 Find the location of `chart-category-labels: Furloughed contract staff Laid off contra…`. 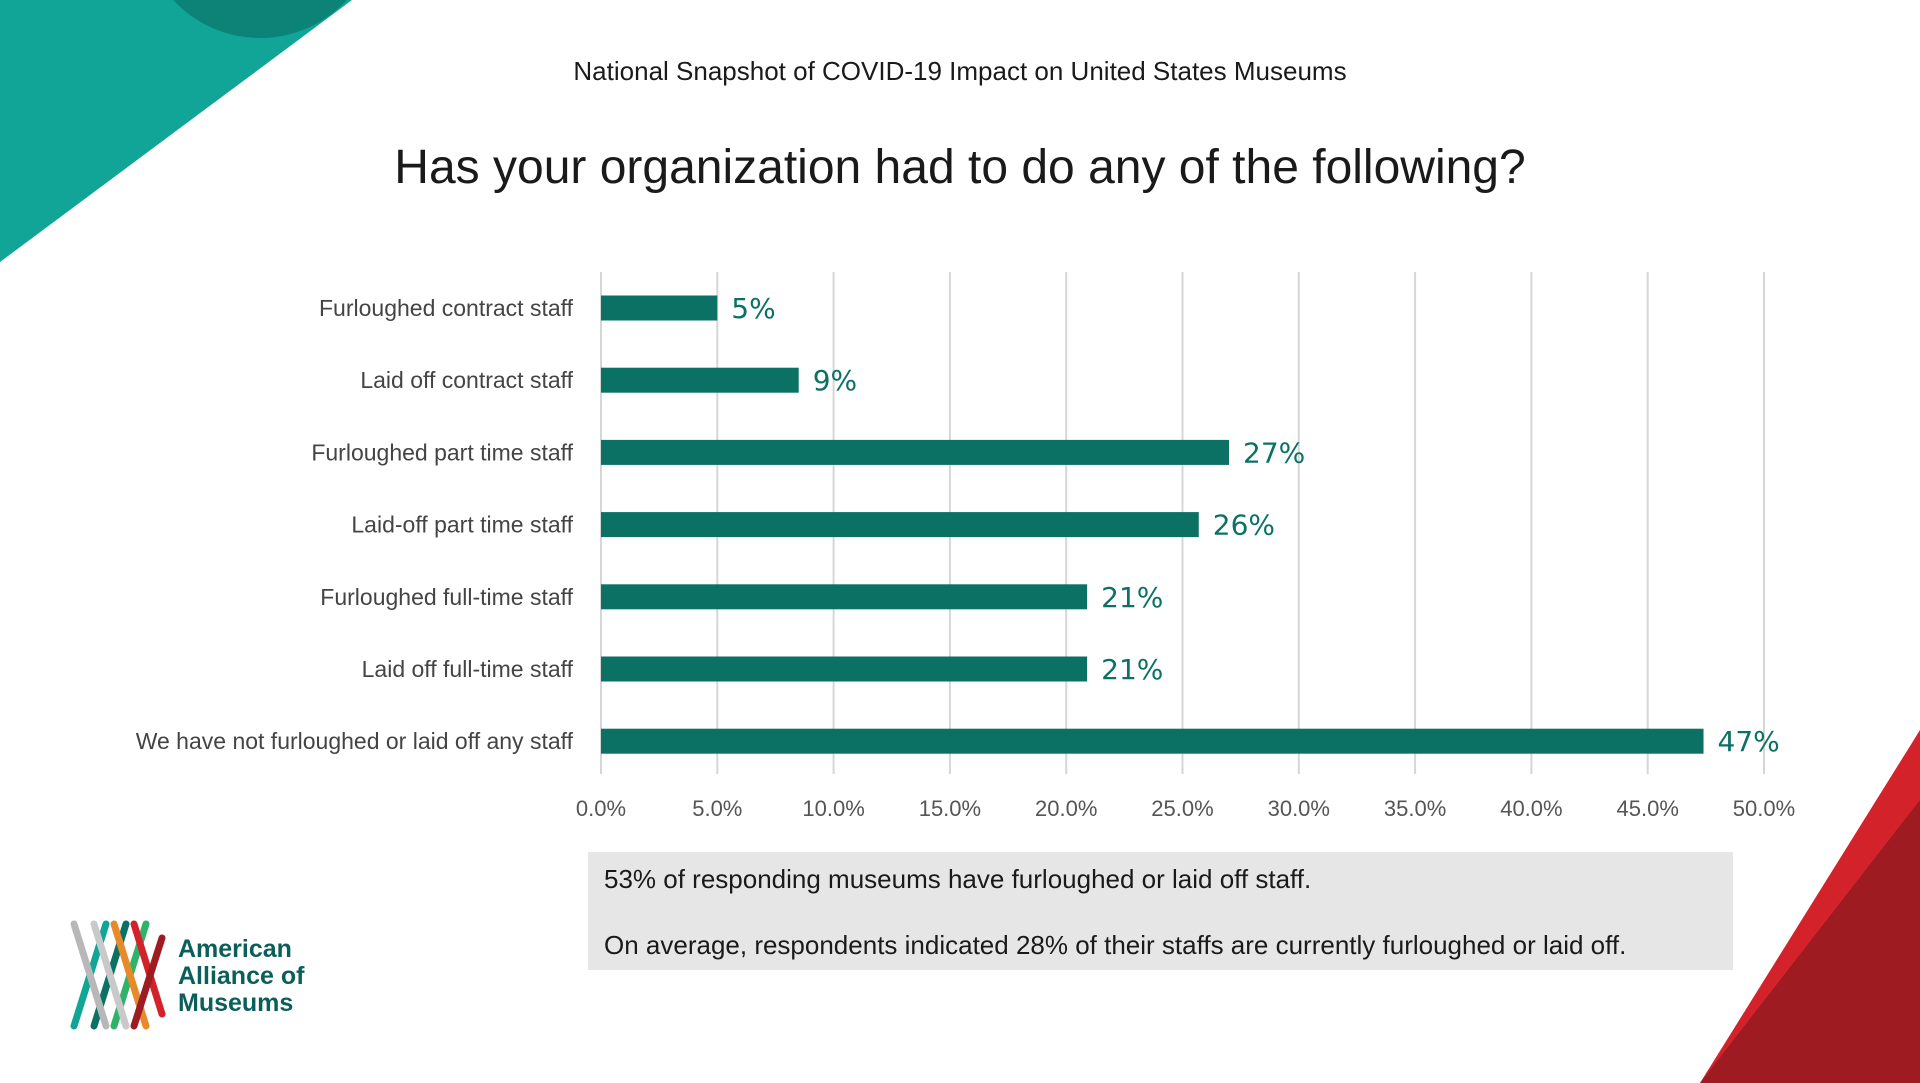

chart-category-labels: Furloughed contract staff Laid off contra… is located at coordinates (355, 524).